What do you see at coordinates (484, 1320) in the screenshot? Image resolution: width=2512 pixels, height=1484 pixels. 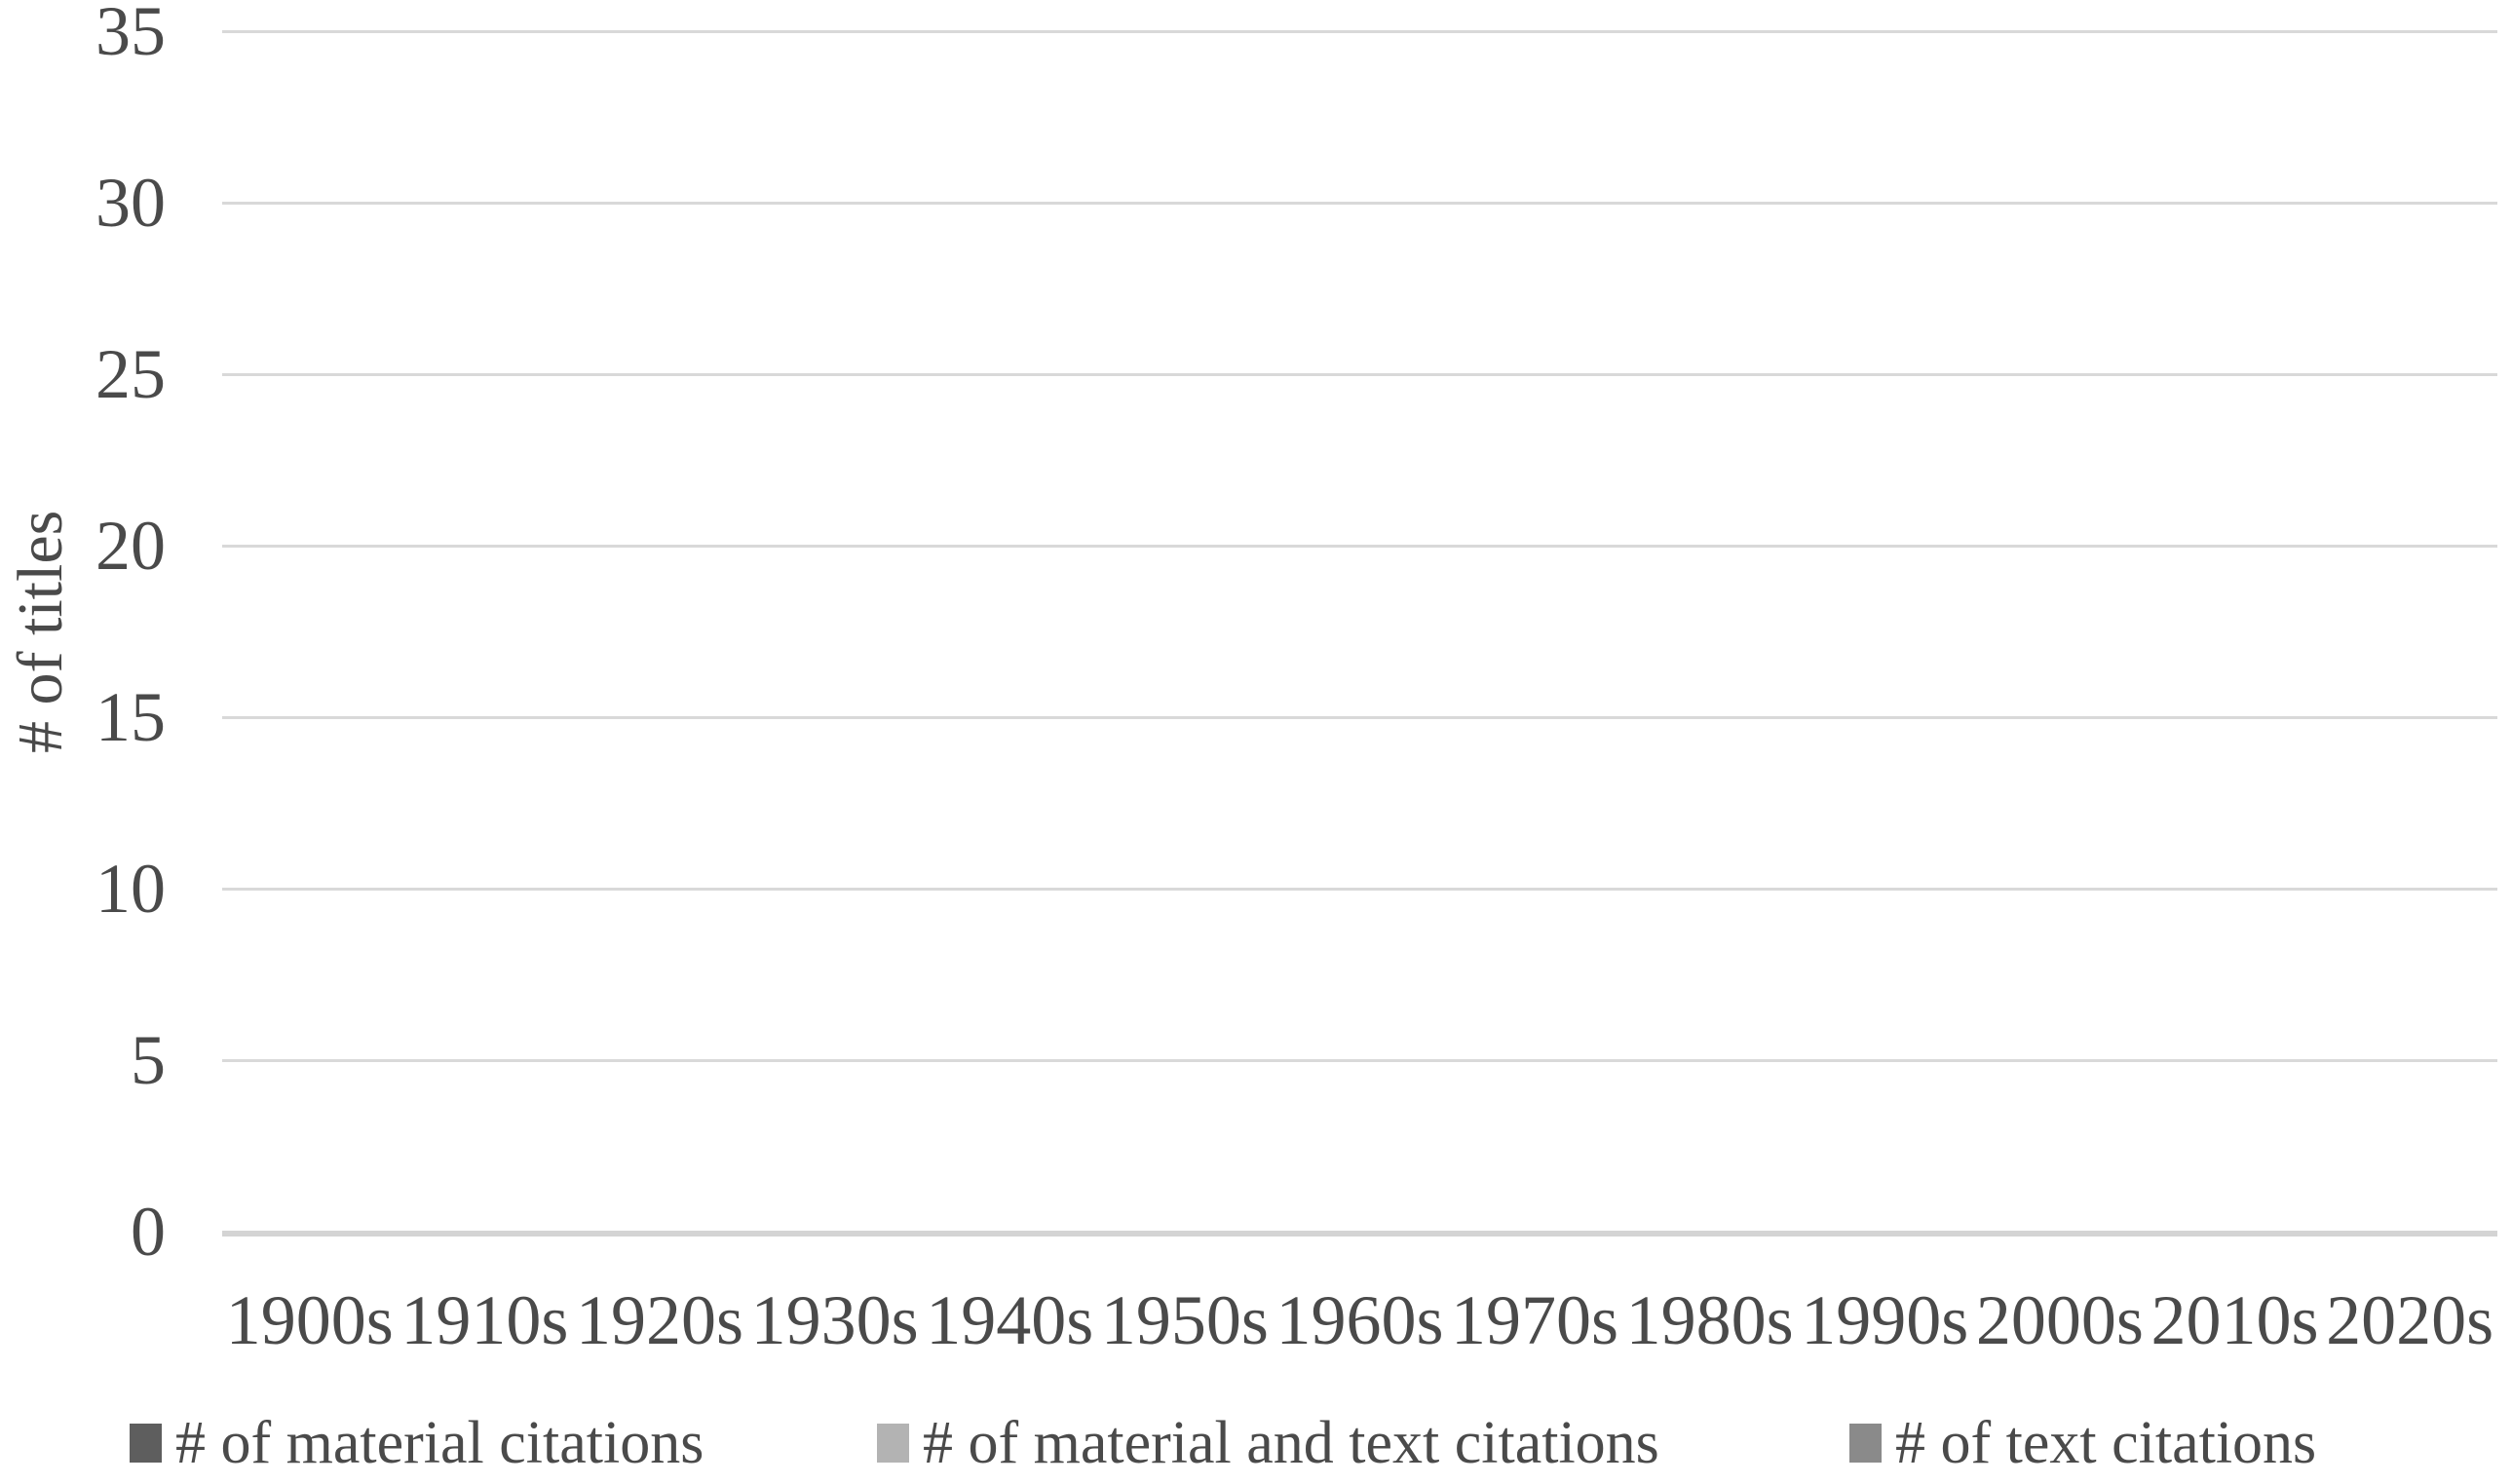 I see `x-label-1910s: 1910s` at bounding box center [484, 1320].